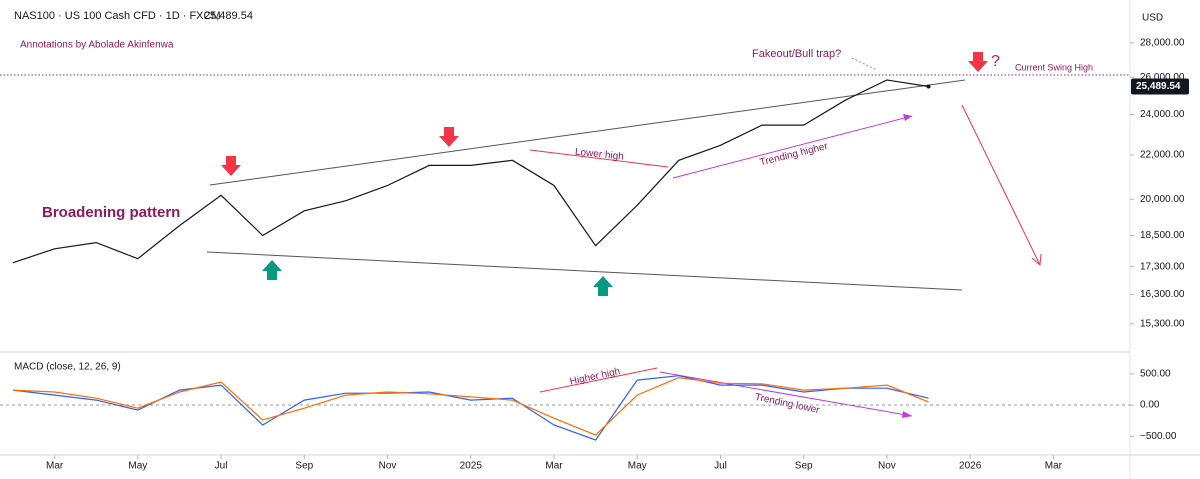  Describe the element at coordinates (1001, 185) in the screenshot. I see `projection-arrow` at that location.